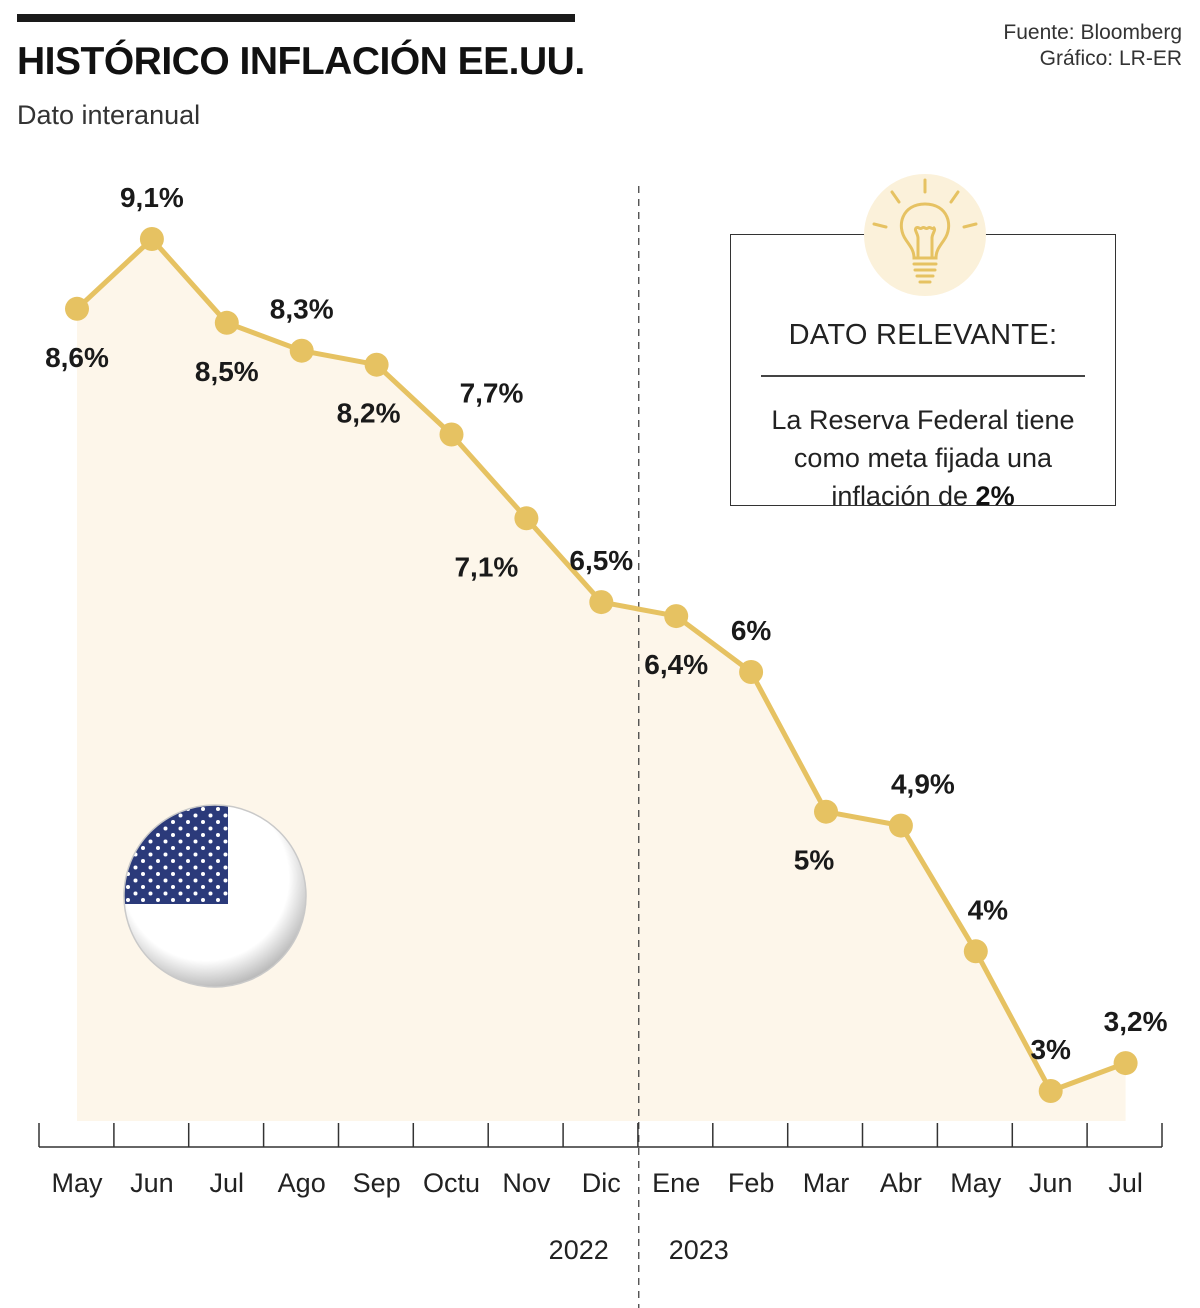 The image size is (1200, 1308). I want to click on info-highlight: 2%, so click(995, 496).